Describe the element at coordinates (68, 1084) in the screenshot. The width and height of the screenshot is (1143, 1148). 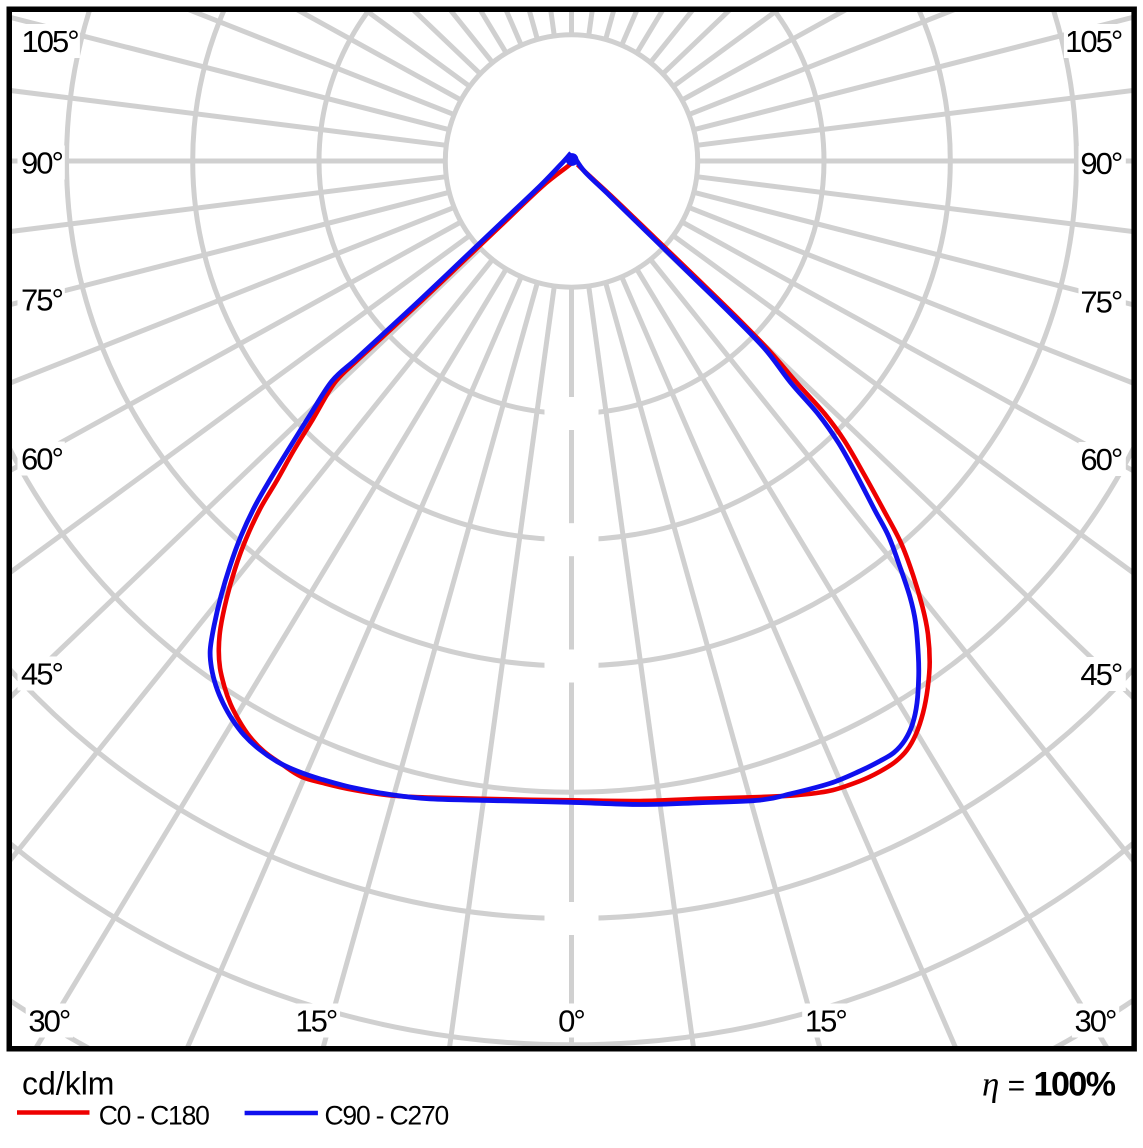
I see `svg-text: cd/klm` at that location.